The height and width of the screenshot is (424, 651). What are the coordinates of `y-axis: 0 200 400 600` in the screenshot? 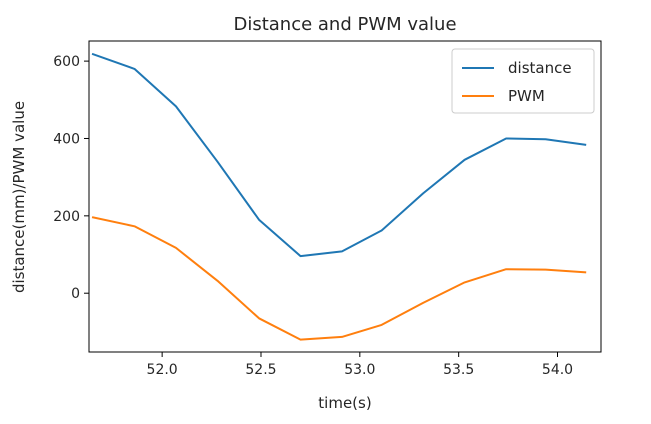 It's located at (71, 178).